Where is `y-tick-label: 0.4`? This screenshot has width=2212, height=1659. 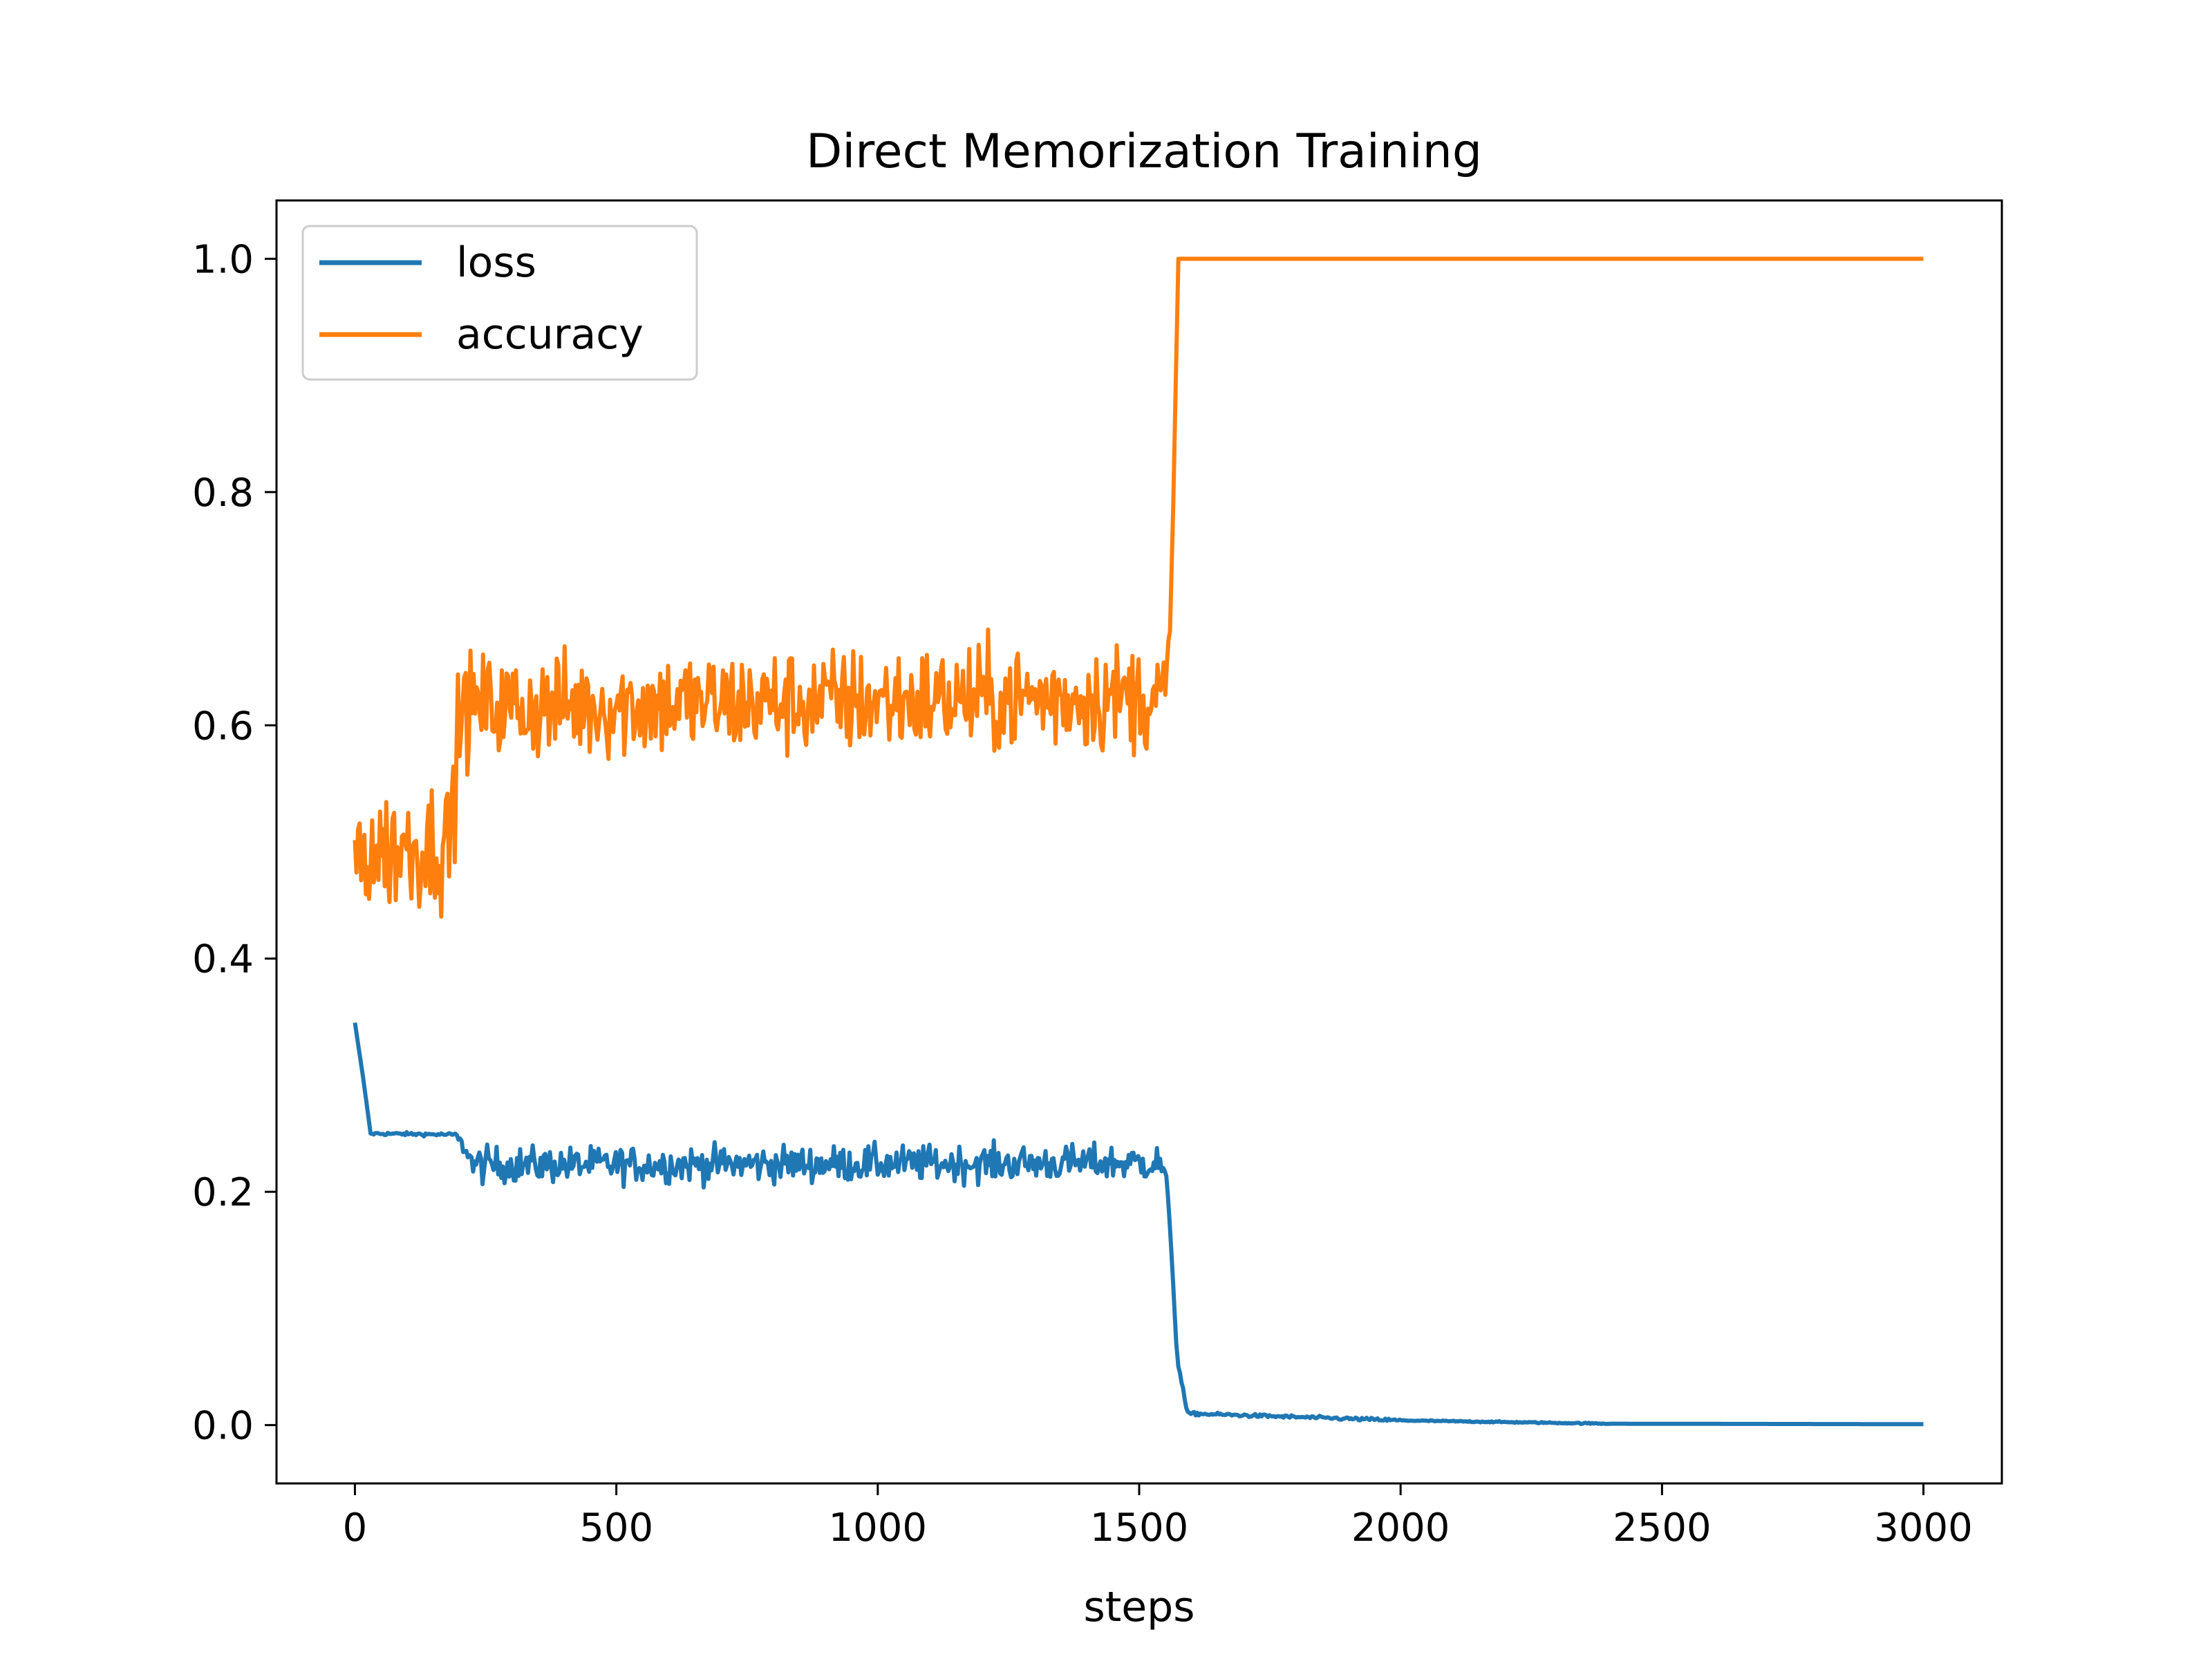 y-tick-label: 0.4 is located at coordinates (223, 960).